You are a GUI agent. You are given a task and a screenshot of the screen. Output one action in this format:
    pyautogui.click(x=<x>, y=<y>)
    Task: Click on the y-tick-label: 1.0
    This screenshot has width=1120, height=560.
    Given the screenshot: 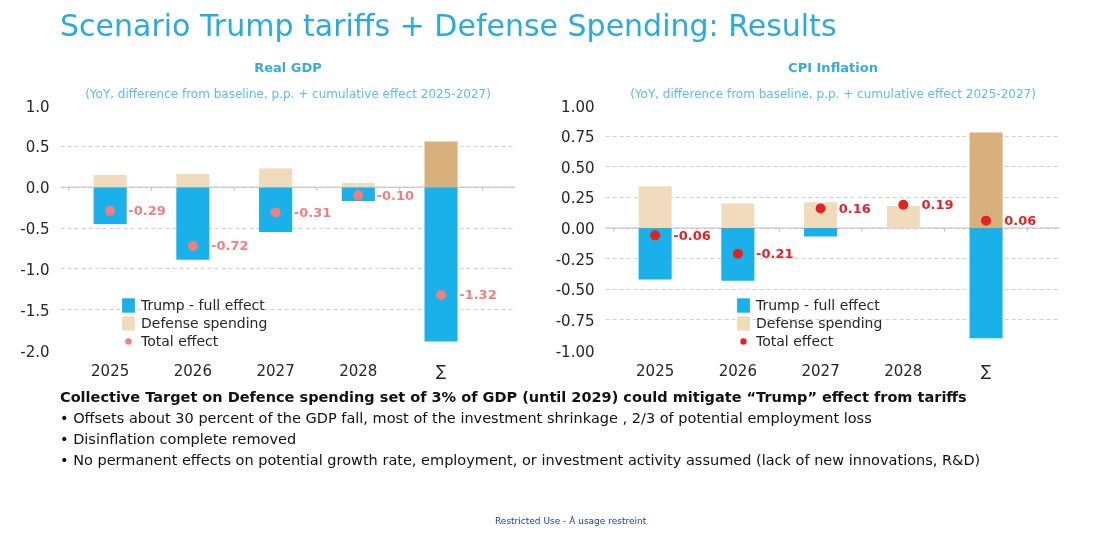 What is the action you would take?
    pyautogui.click(x=37, y=106)
    